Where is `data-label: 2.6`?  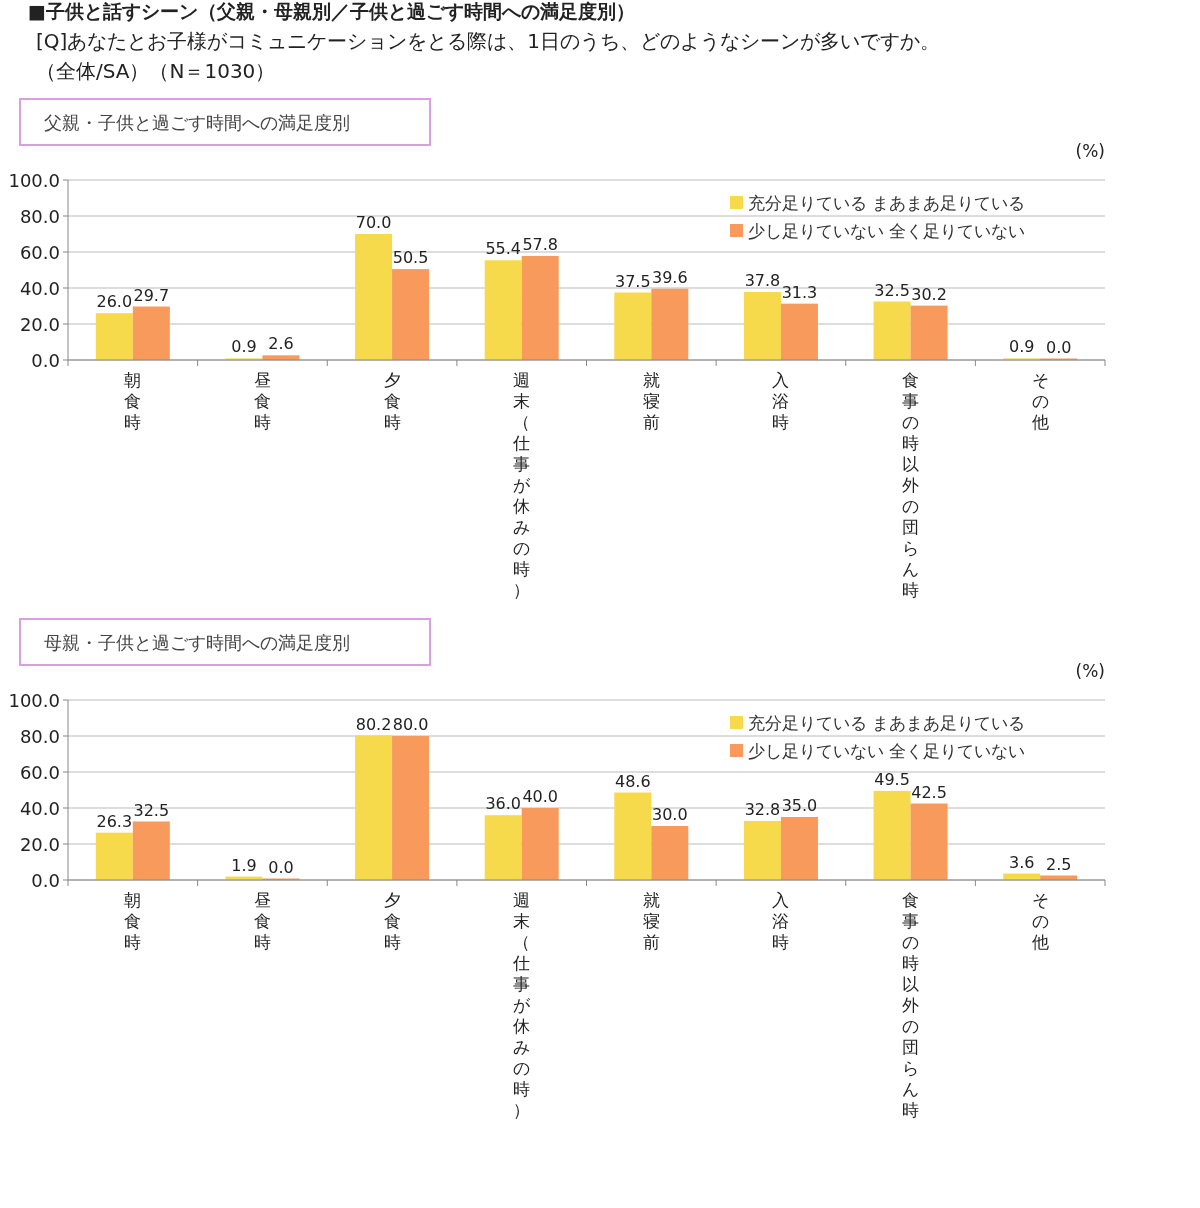 data-label: 2.6 is located at coordinates (281, 344).